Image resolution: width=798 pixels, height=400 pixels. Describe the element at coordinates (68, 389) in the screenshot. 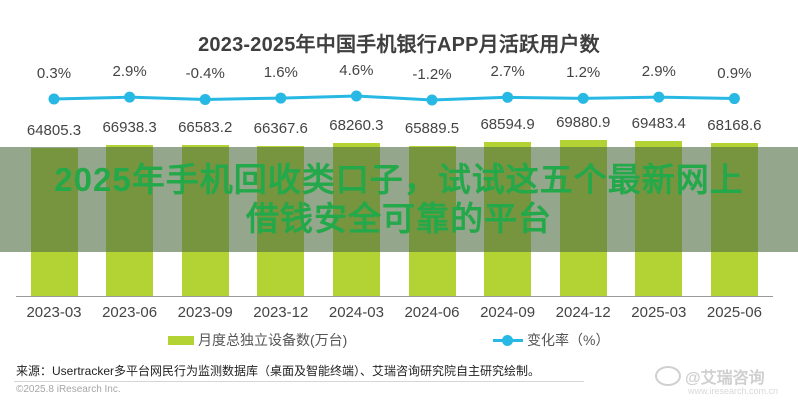

I see `copyright: ©2025.8 iResearch Inc.` at that location.